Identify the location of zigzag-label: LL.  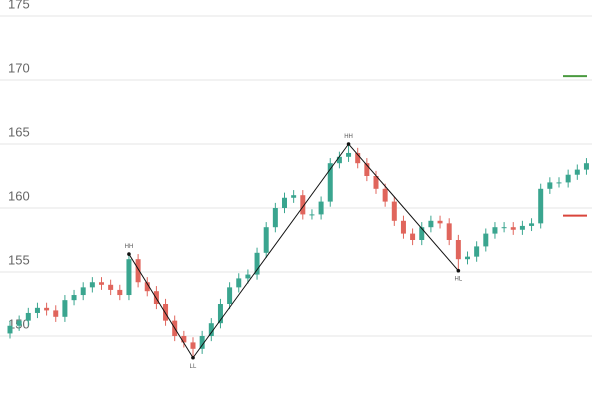
(193, 367).